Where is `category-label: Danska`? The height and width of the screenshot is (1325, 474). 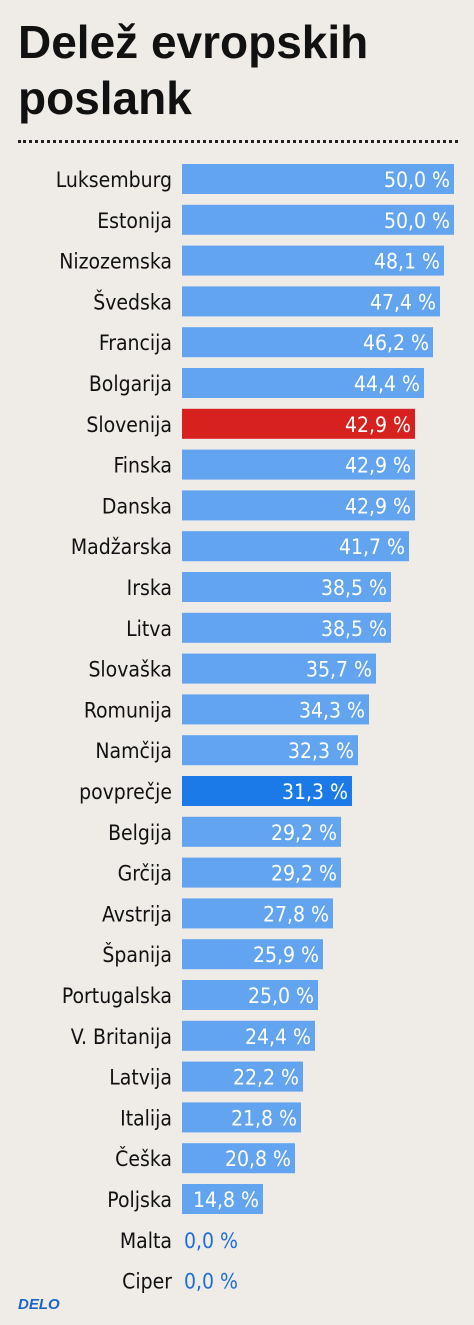
category-label: Danska is located at coordinates (137, 506).